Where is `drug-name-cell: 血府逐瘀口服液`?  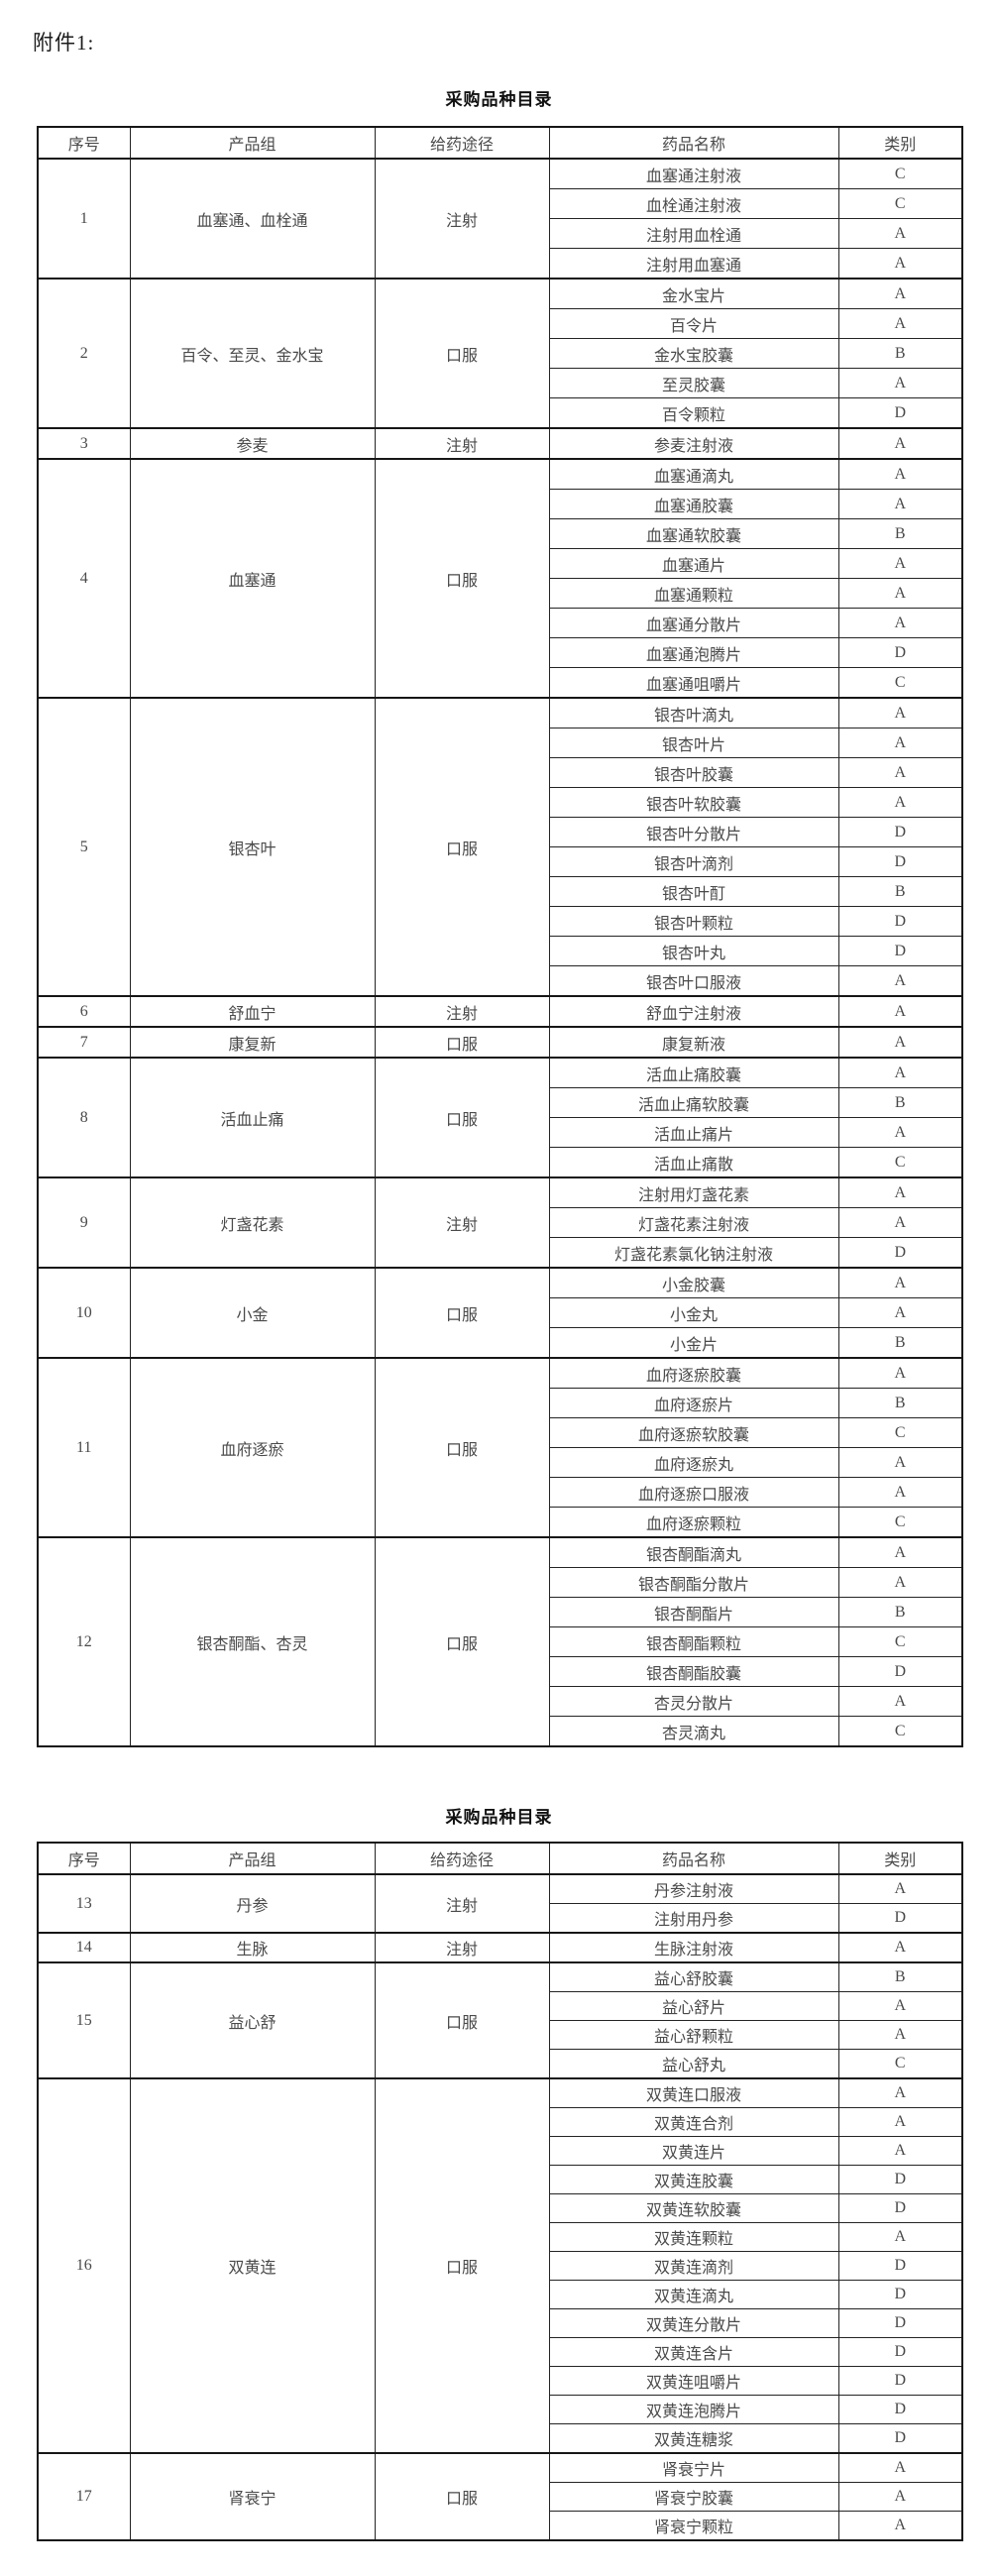 drug-name-cell: 血府逐瘀口服液 is located at coordinates (694, 1492).